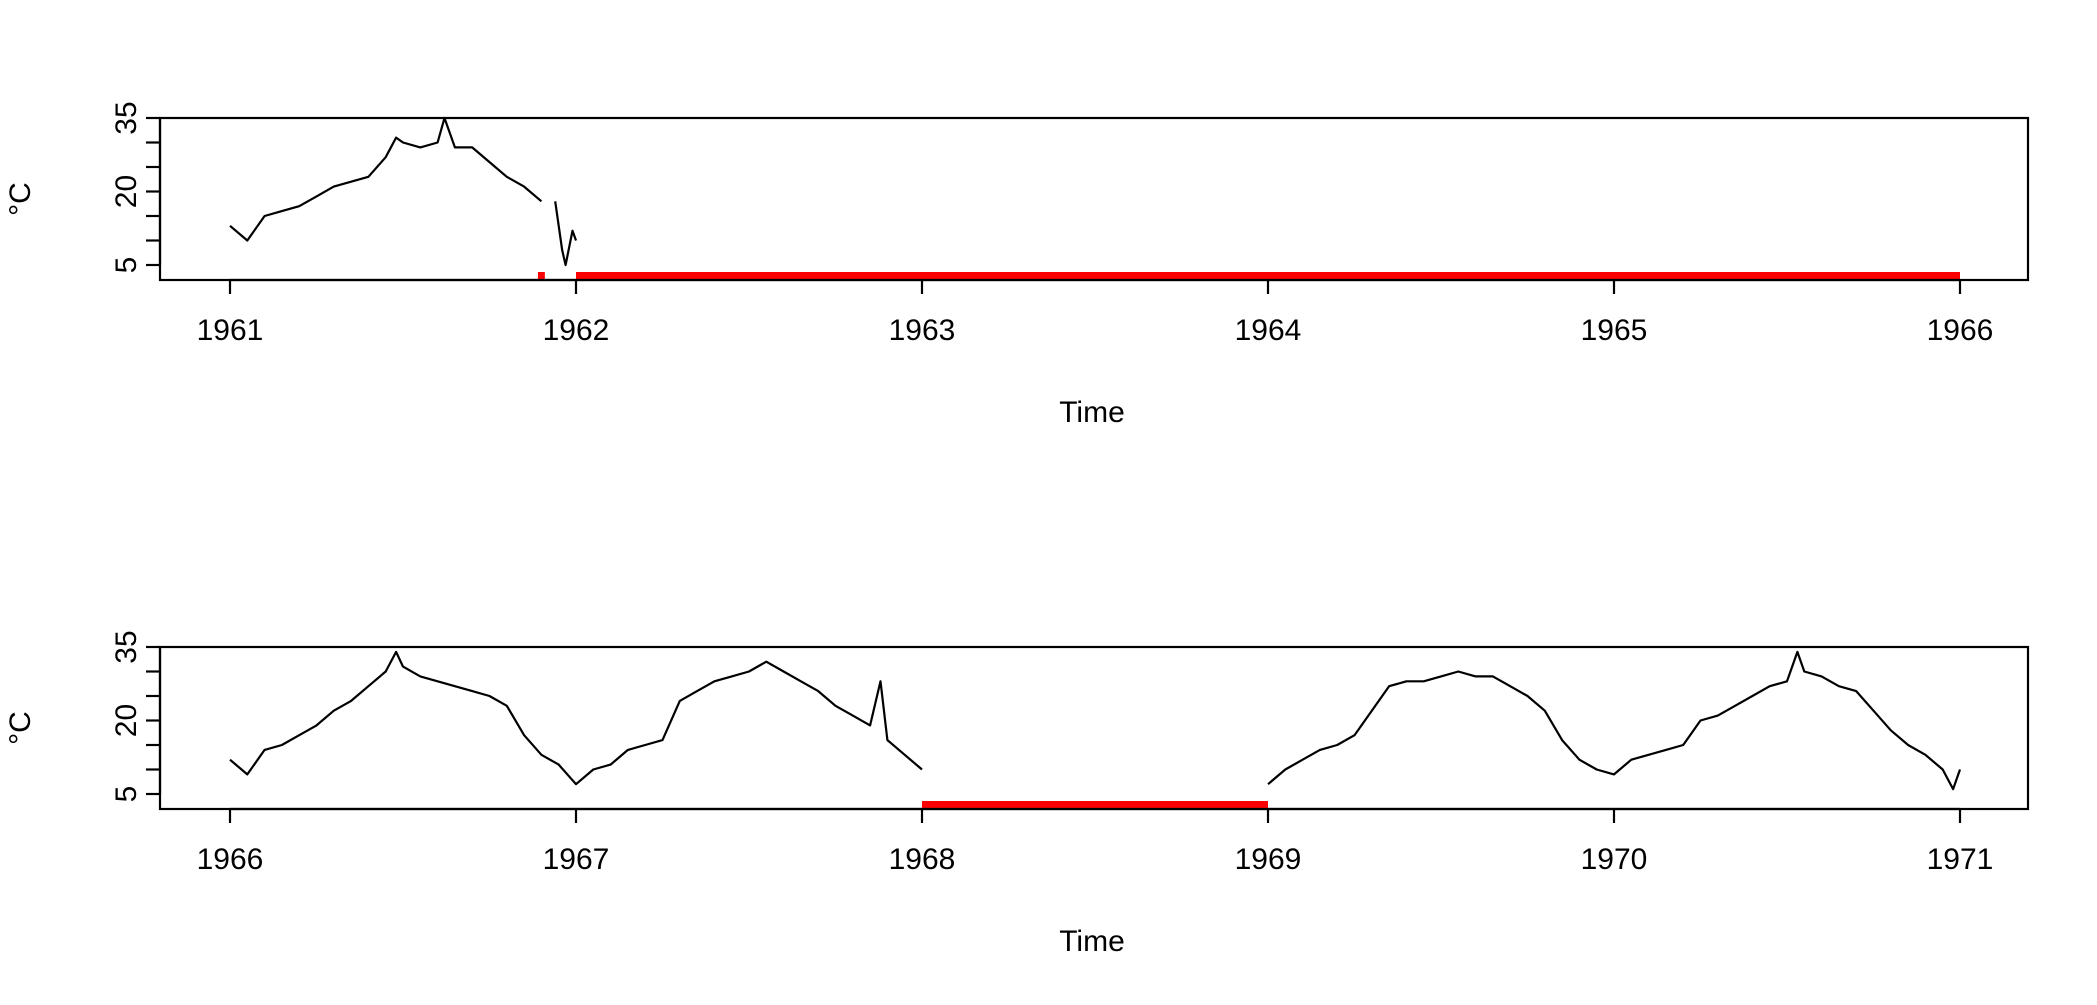 This screenshot has width=2097, height=1005. Describe the element at coordinates (576, 330) in the screenshot. I see `x-tick-label: 1962` at that location.